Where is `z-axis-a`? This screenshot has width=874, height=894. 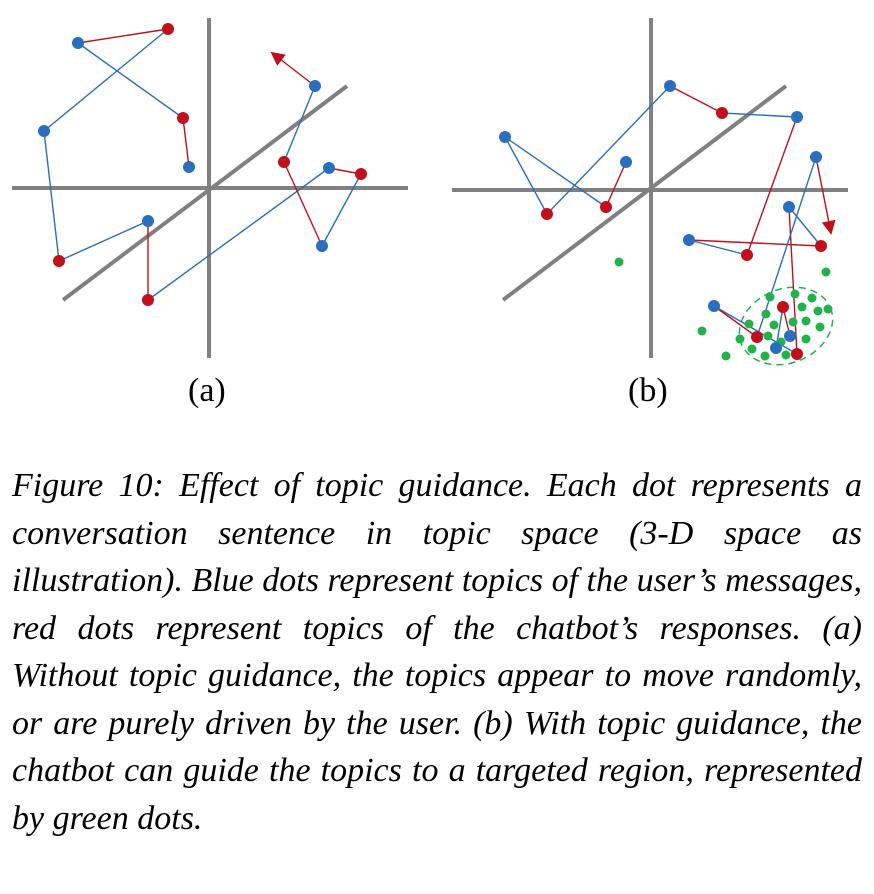
z-axis-a is located at coordinates (205, 193).